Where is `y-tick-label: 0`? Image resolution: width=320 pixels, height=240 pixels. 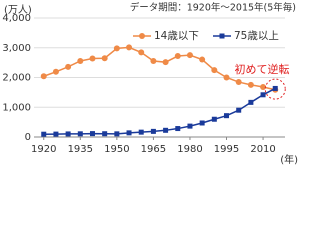
y-tick-label: 0 is located at coordinates (28, 137).